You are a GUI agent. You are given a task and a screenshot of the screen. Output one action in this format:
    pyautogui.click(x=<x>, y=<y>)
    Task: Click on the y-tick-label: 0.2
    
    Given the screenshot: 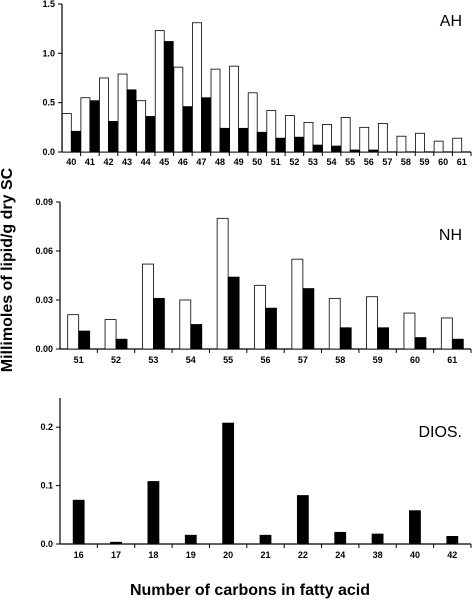 What is the action you would take?
    pyautogui.click(x=46, y=427)
    